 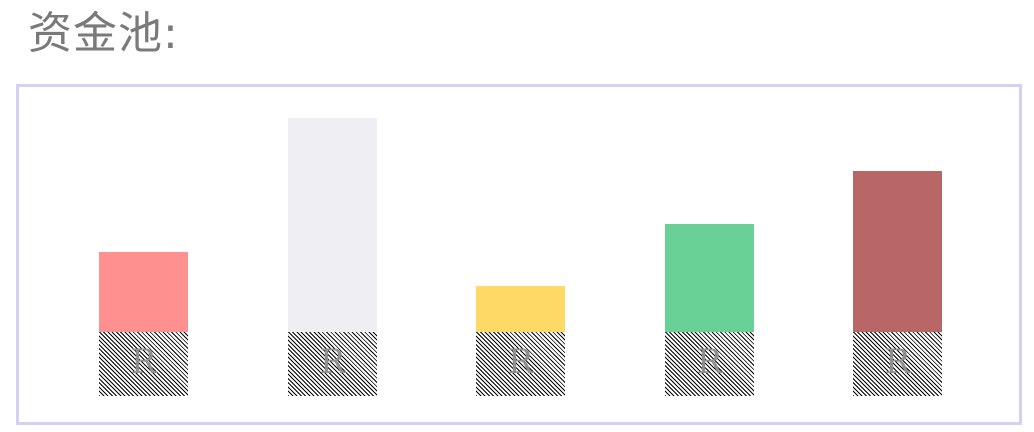 I want to click on pool-title: 资金池:, so click(x=103, y=33).